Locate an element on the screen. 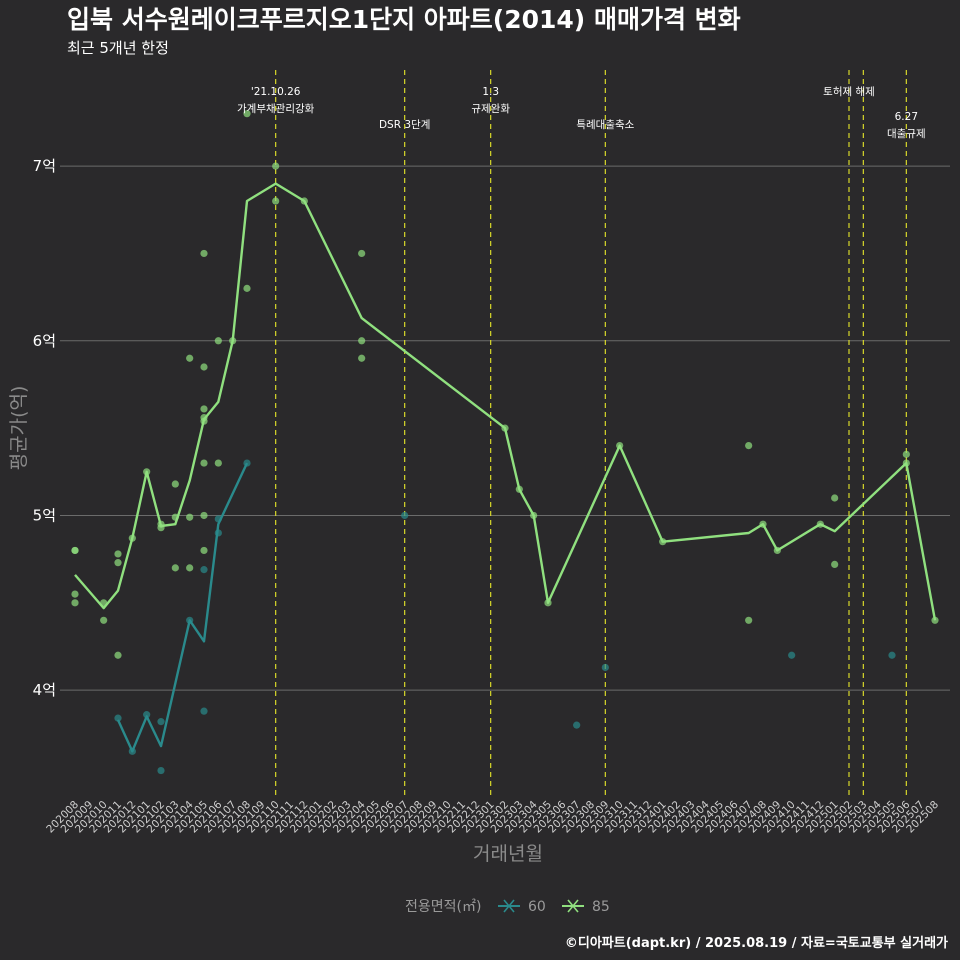  event-label: 특례대출축소 is located at coordinates (605, 125).